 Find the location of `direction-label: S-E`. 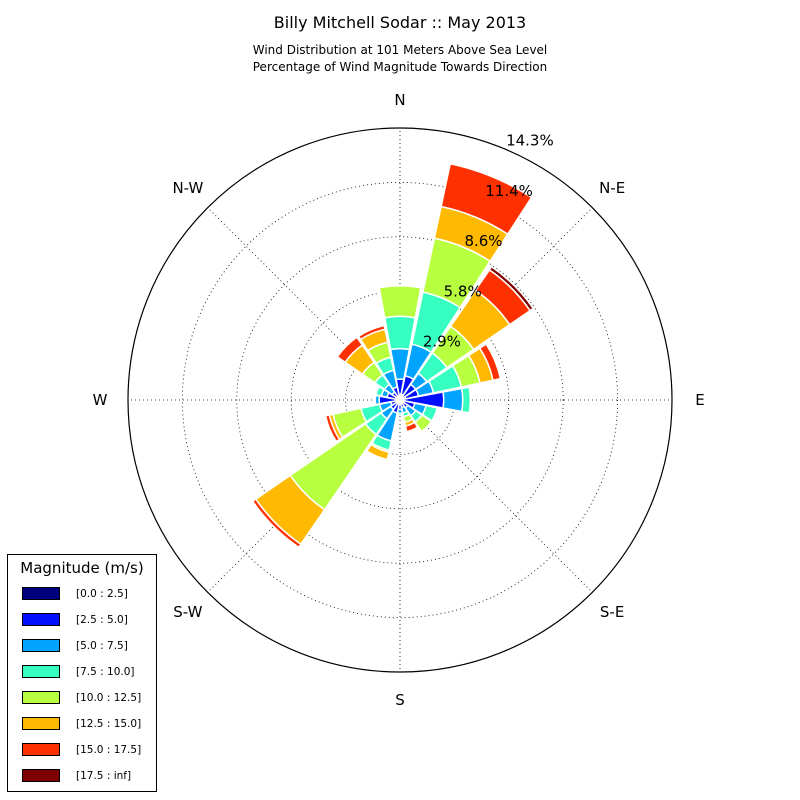

direction-label: S-E is located at coordinates (612, 612).